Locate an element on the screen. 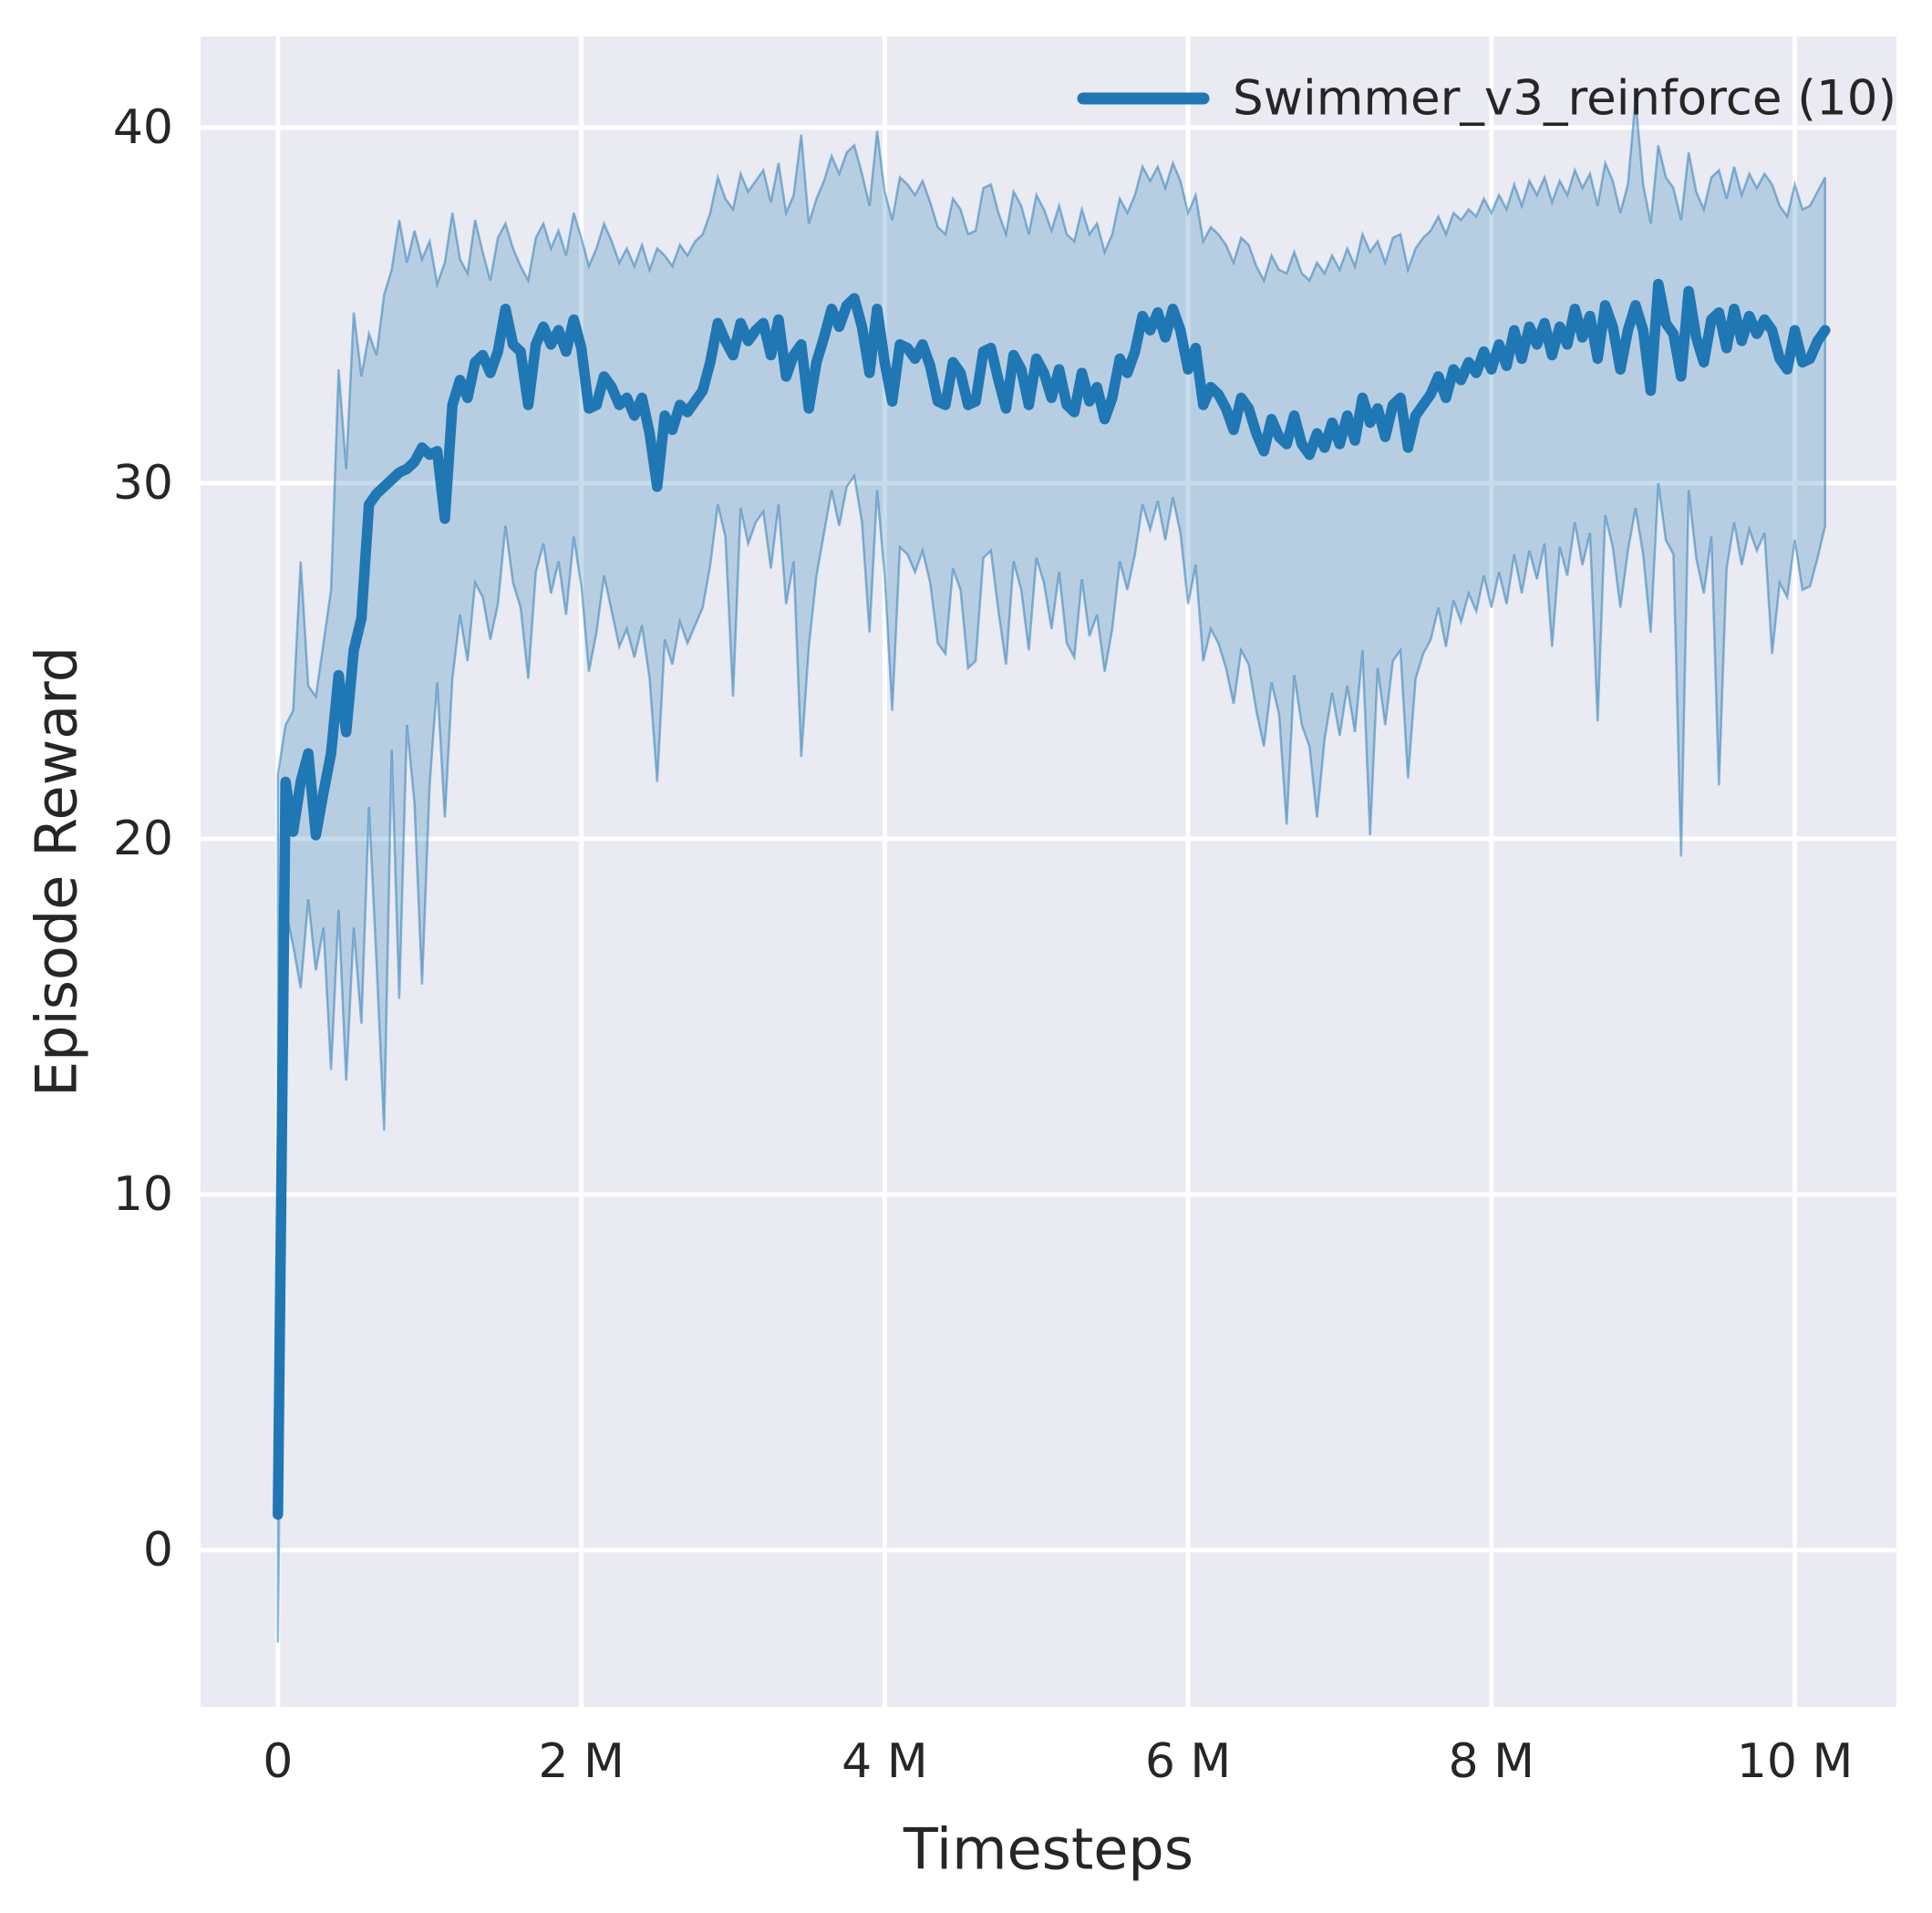 This screenshot has height=1913, width=1932. y-tick-label: 20 is located at coordinates (143, 839).